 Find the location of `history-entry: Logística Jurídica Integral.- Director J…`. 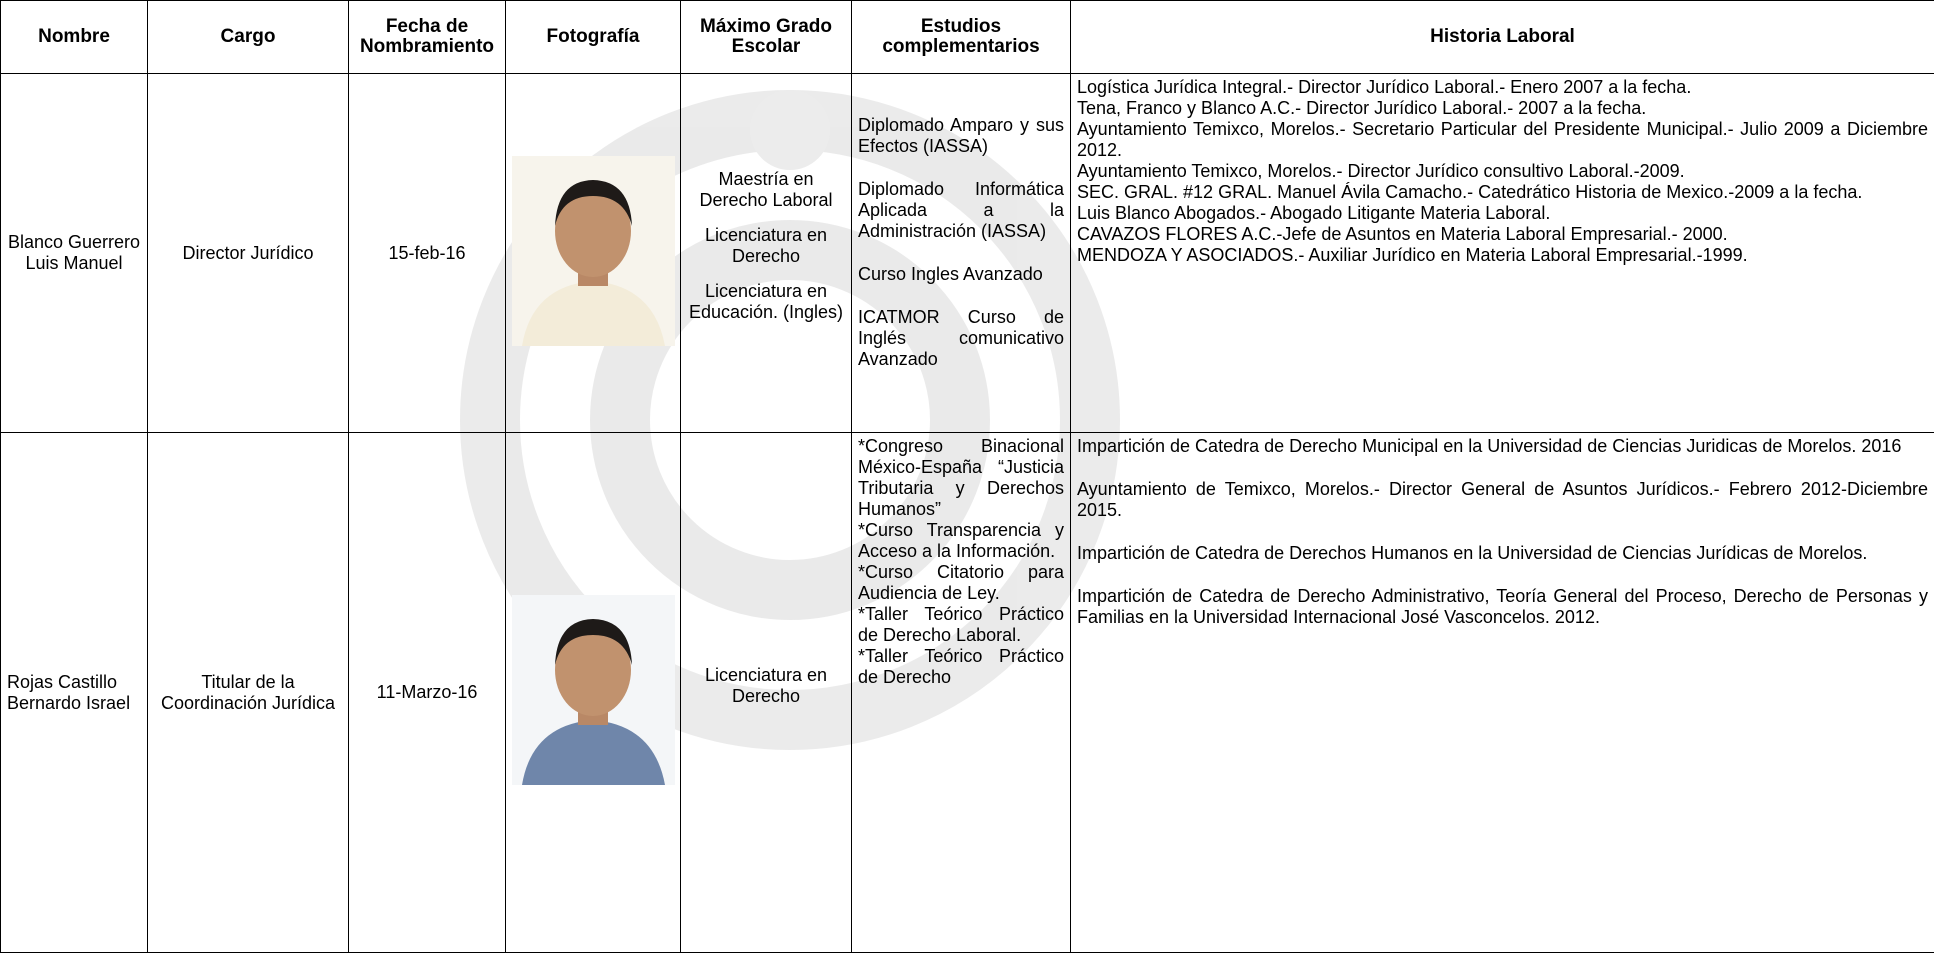

history-entry: Logística Jurídica Integral.- Director J… is located at coordinates (1502, 87).